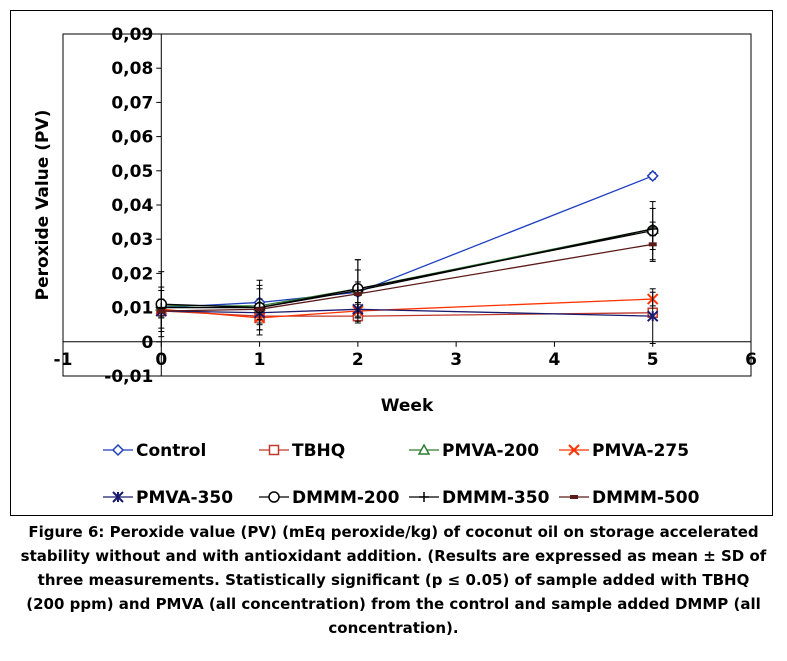 This screenshot has width=787, height=661. What do you see at coordinates (490, 451) in the screenshot?
I see `legend-label: PMVA-200` at bounding box center [490, 451].